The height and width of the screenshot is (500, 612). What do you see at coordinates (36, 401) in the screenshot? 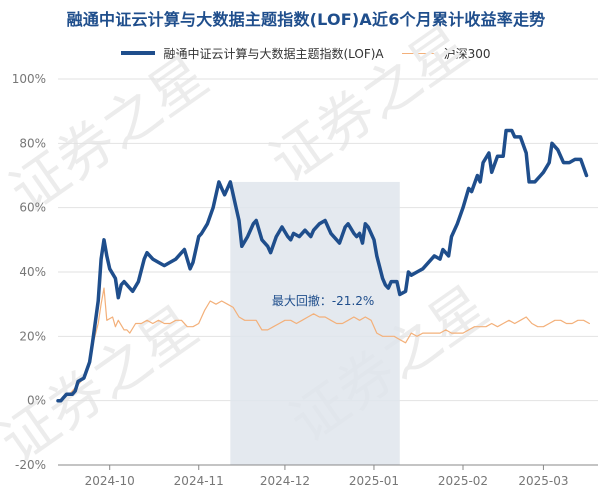
I see `y-tick-label: 0%` at bounding box center [36, 401].